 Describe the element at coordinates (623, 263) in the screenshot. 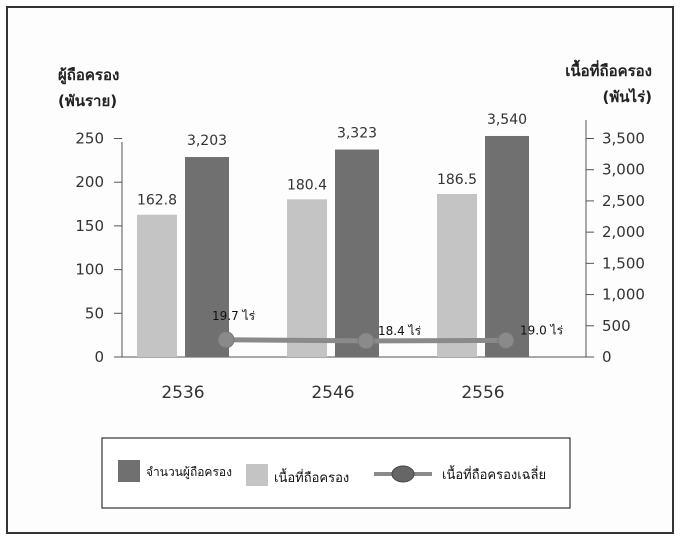

I see `right-tick-label: 1,500` at that location.